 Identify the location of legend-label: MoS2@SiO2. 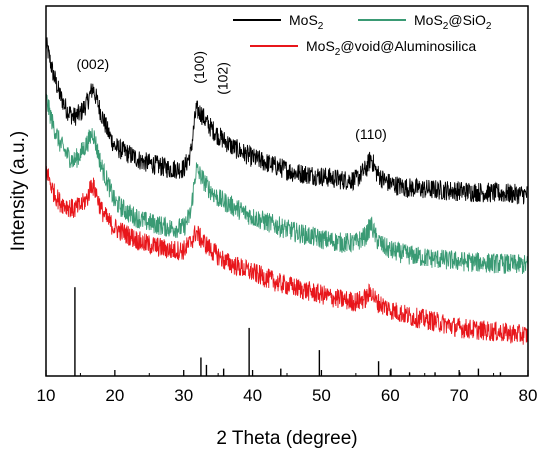
(453, 22).